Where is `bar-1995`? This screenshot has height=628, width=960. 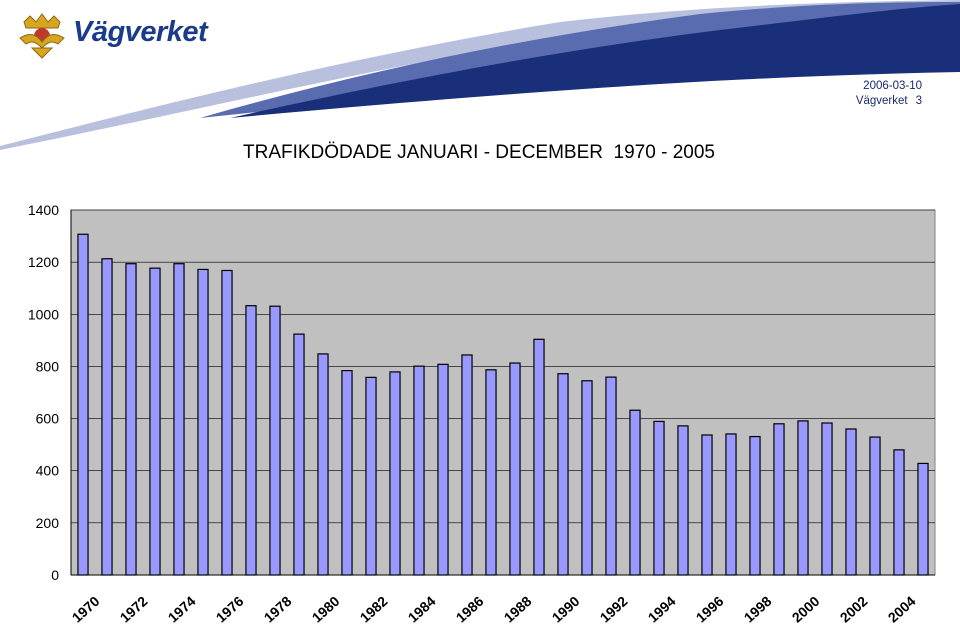
bar-1995 is located at coordinates (683, 500).